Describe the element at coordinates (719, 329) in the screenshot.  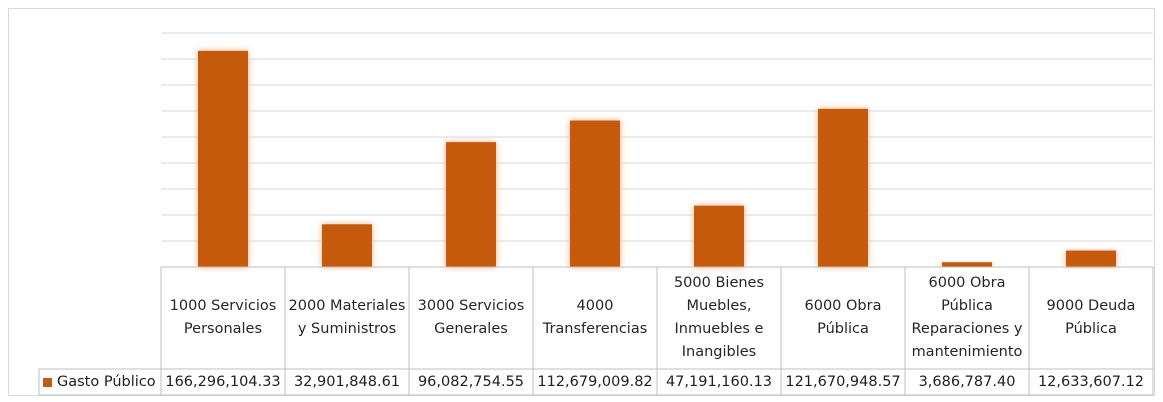
I see `category-label-line: Inmuebles e` at that location.